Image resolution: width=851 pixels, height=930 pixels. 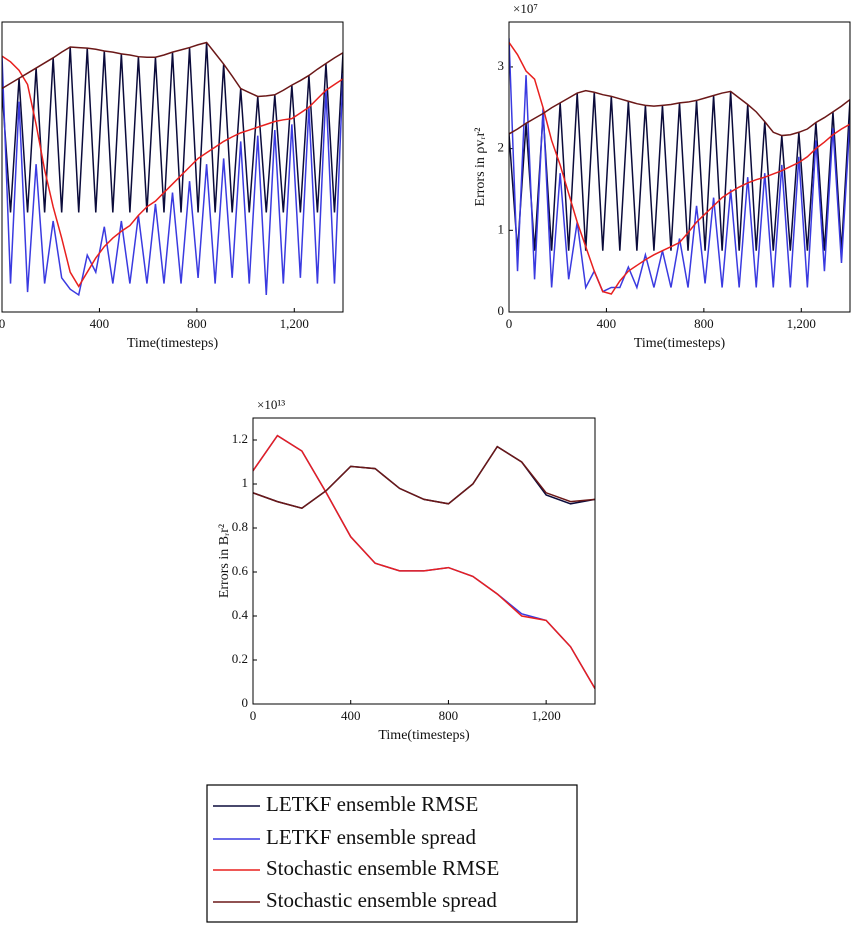 I want to click on y-multiplier: ×10¹³, so click(x=271, y=404).